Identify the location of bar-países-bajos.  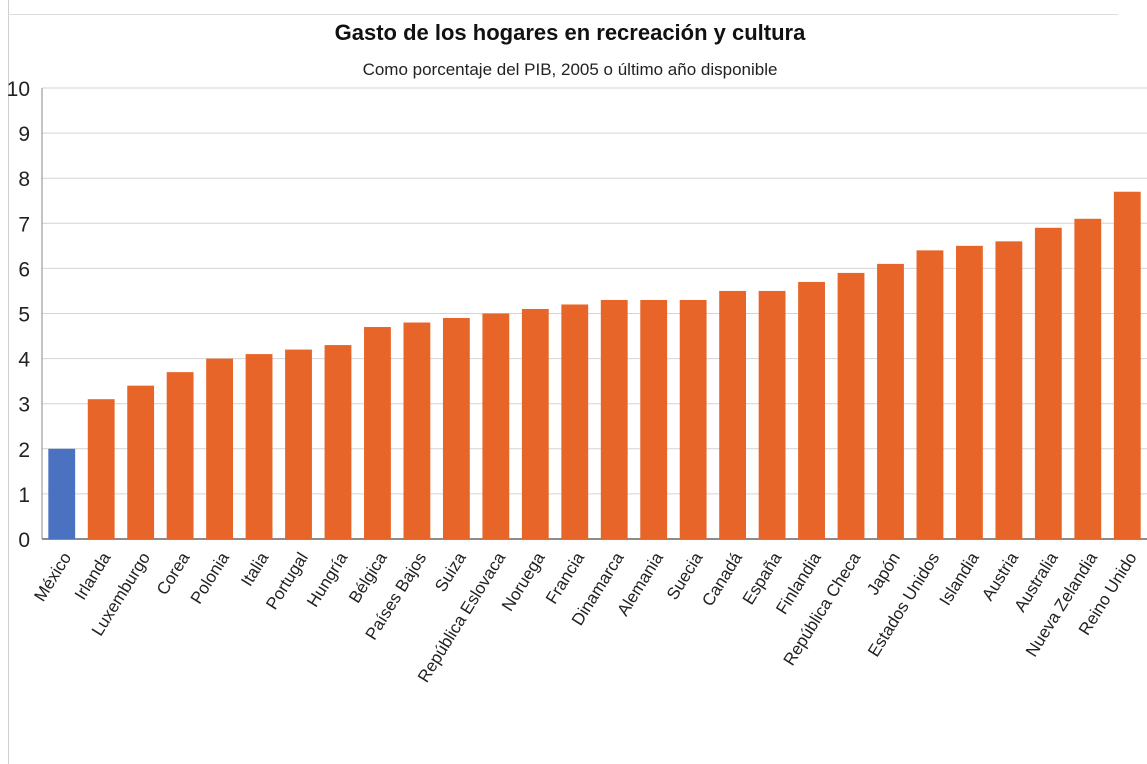
(417, 430).